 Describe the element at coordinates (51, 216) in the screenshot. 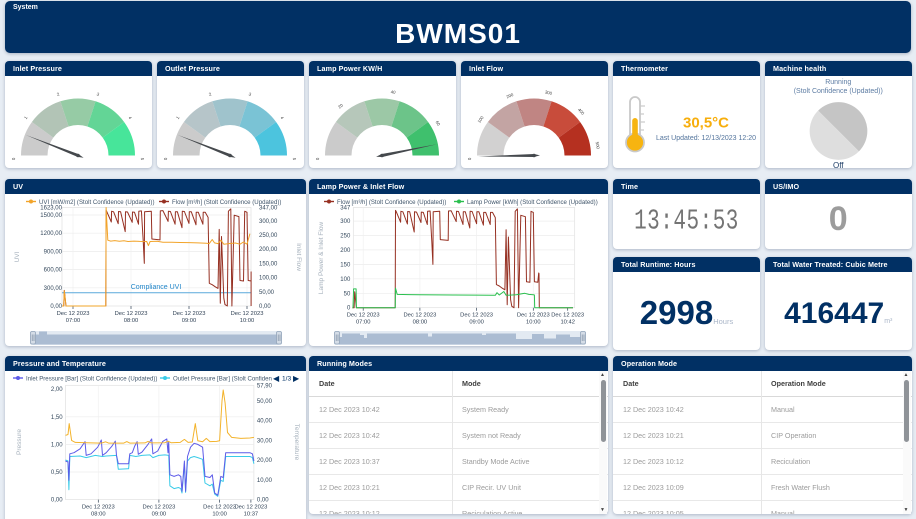

I see `svg-text: 1500,00` at that location.